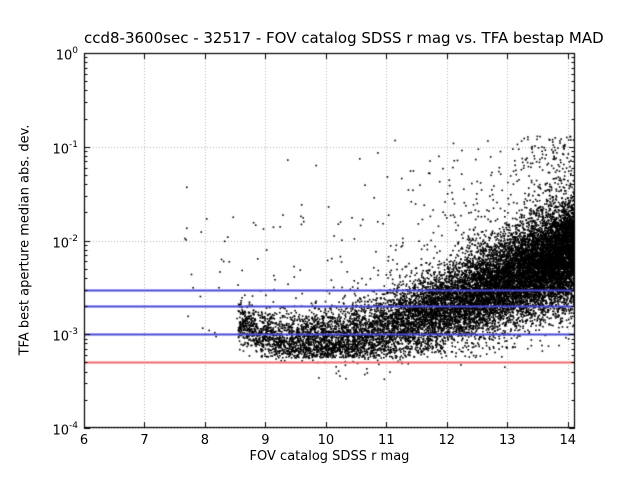  I want to click on x-tick-label: 10, so click(326, 440).